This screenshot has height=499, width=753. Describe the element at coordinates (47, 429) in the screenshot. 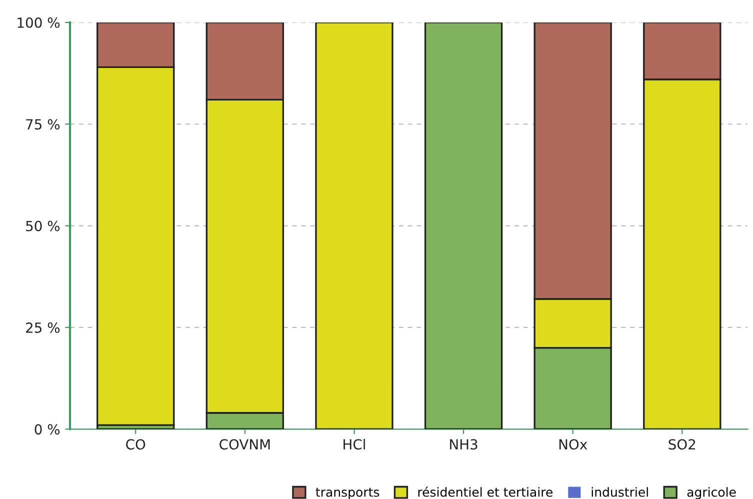

I see `y-tick-label: 0 %` at that location.